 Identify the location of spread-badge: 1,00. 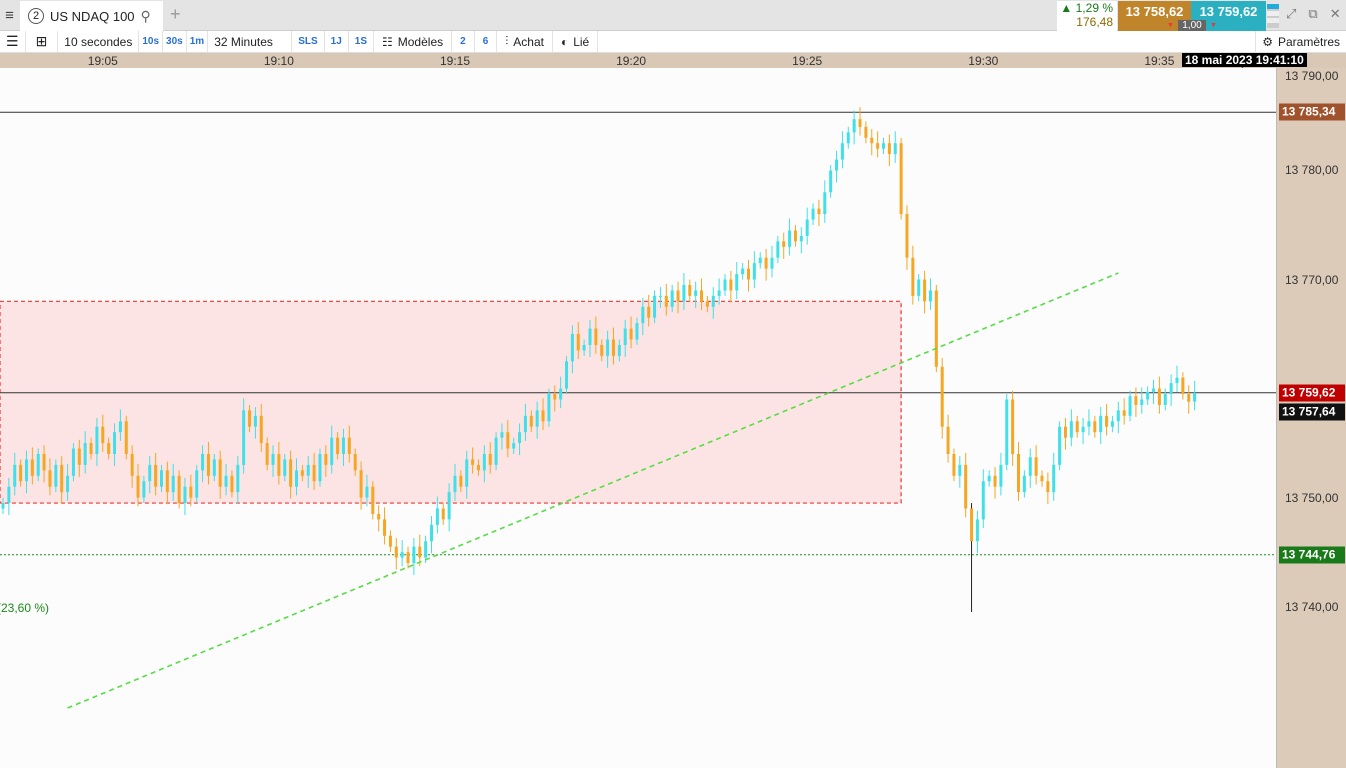
(1192, 25).